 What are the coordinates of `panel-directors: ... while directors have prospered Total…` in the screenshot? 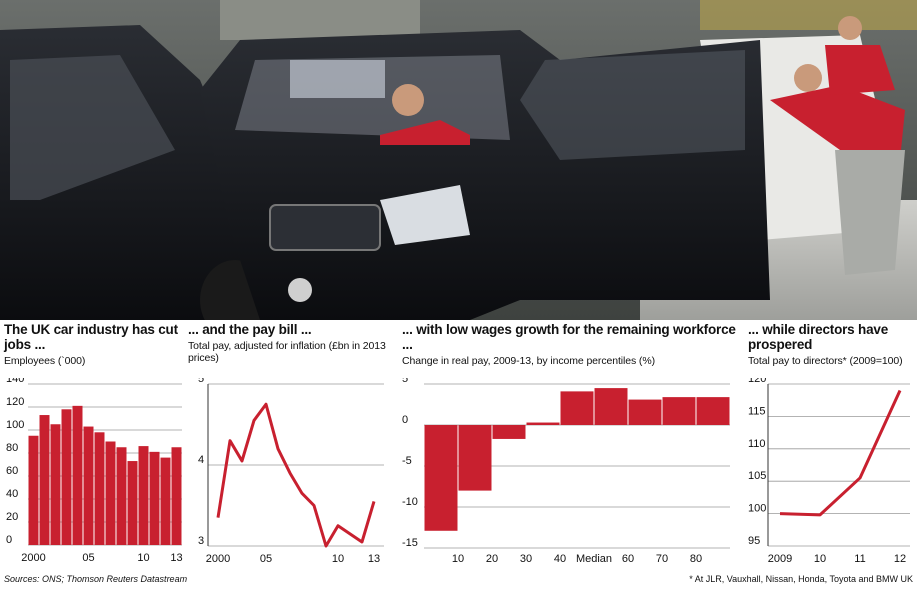 It's located at (830, 446).